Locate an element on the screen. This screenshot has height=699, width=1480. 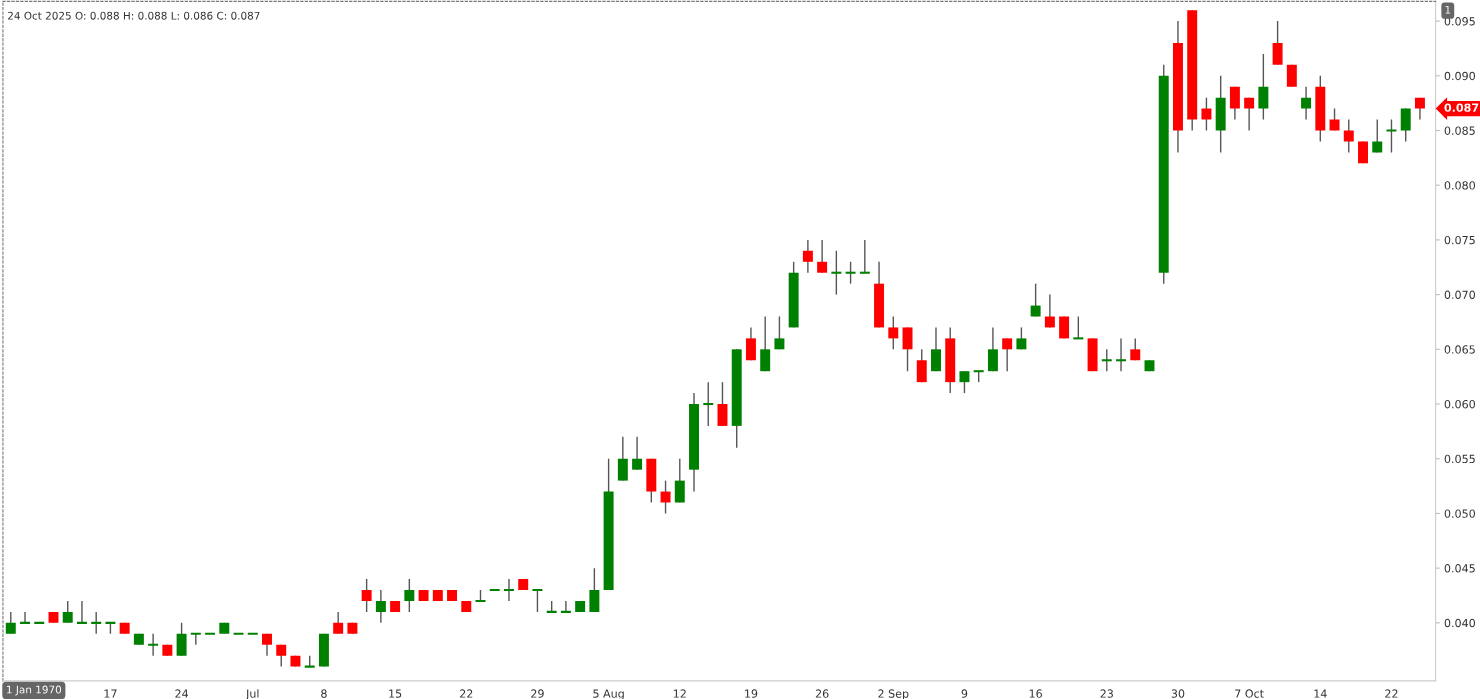
text: 1 Jan 1970 is located at coordinates (34, 690).